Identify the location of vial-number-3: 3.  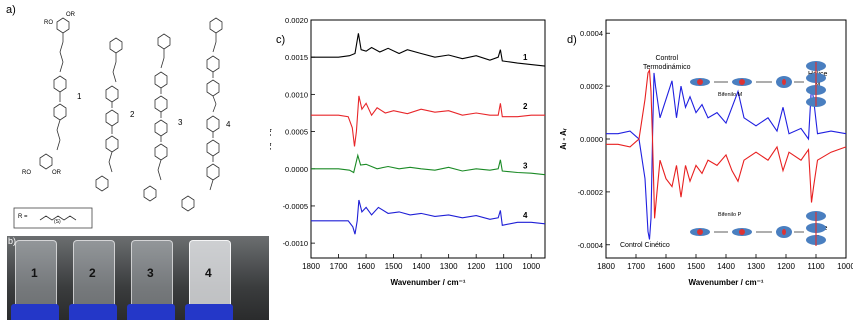
(150, 273).